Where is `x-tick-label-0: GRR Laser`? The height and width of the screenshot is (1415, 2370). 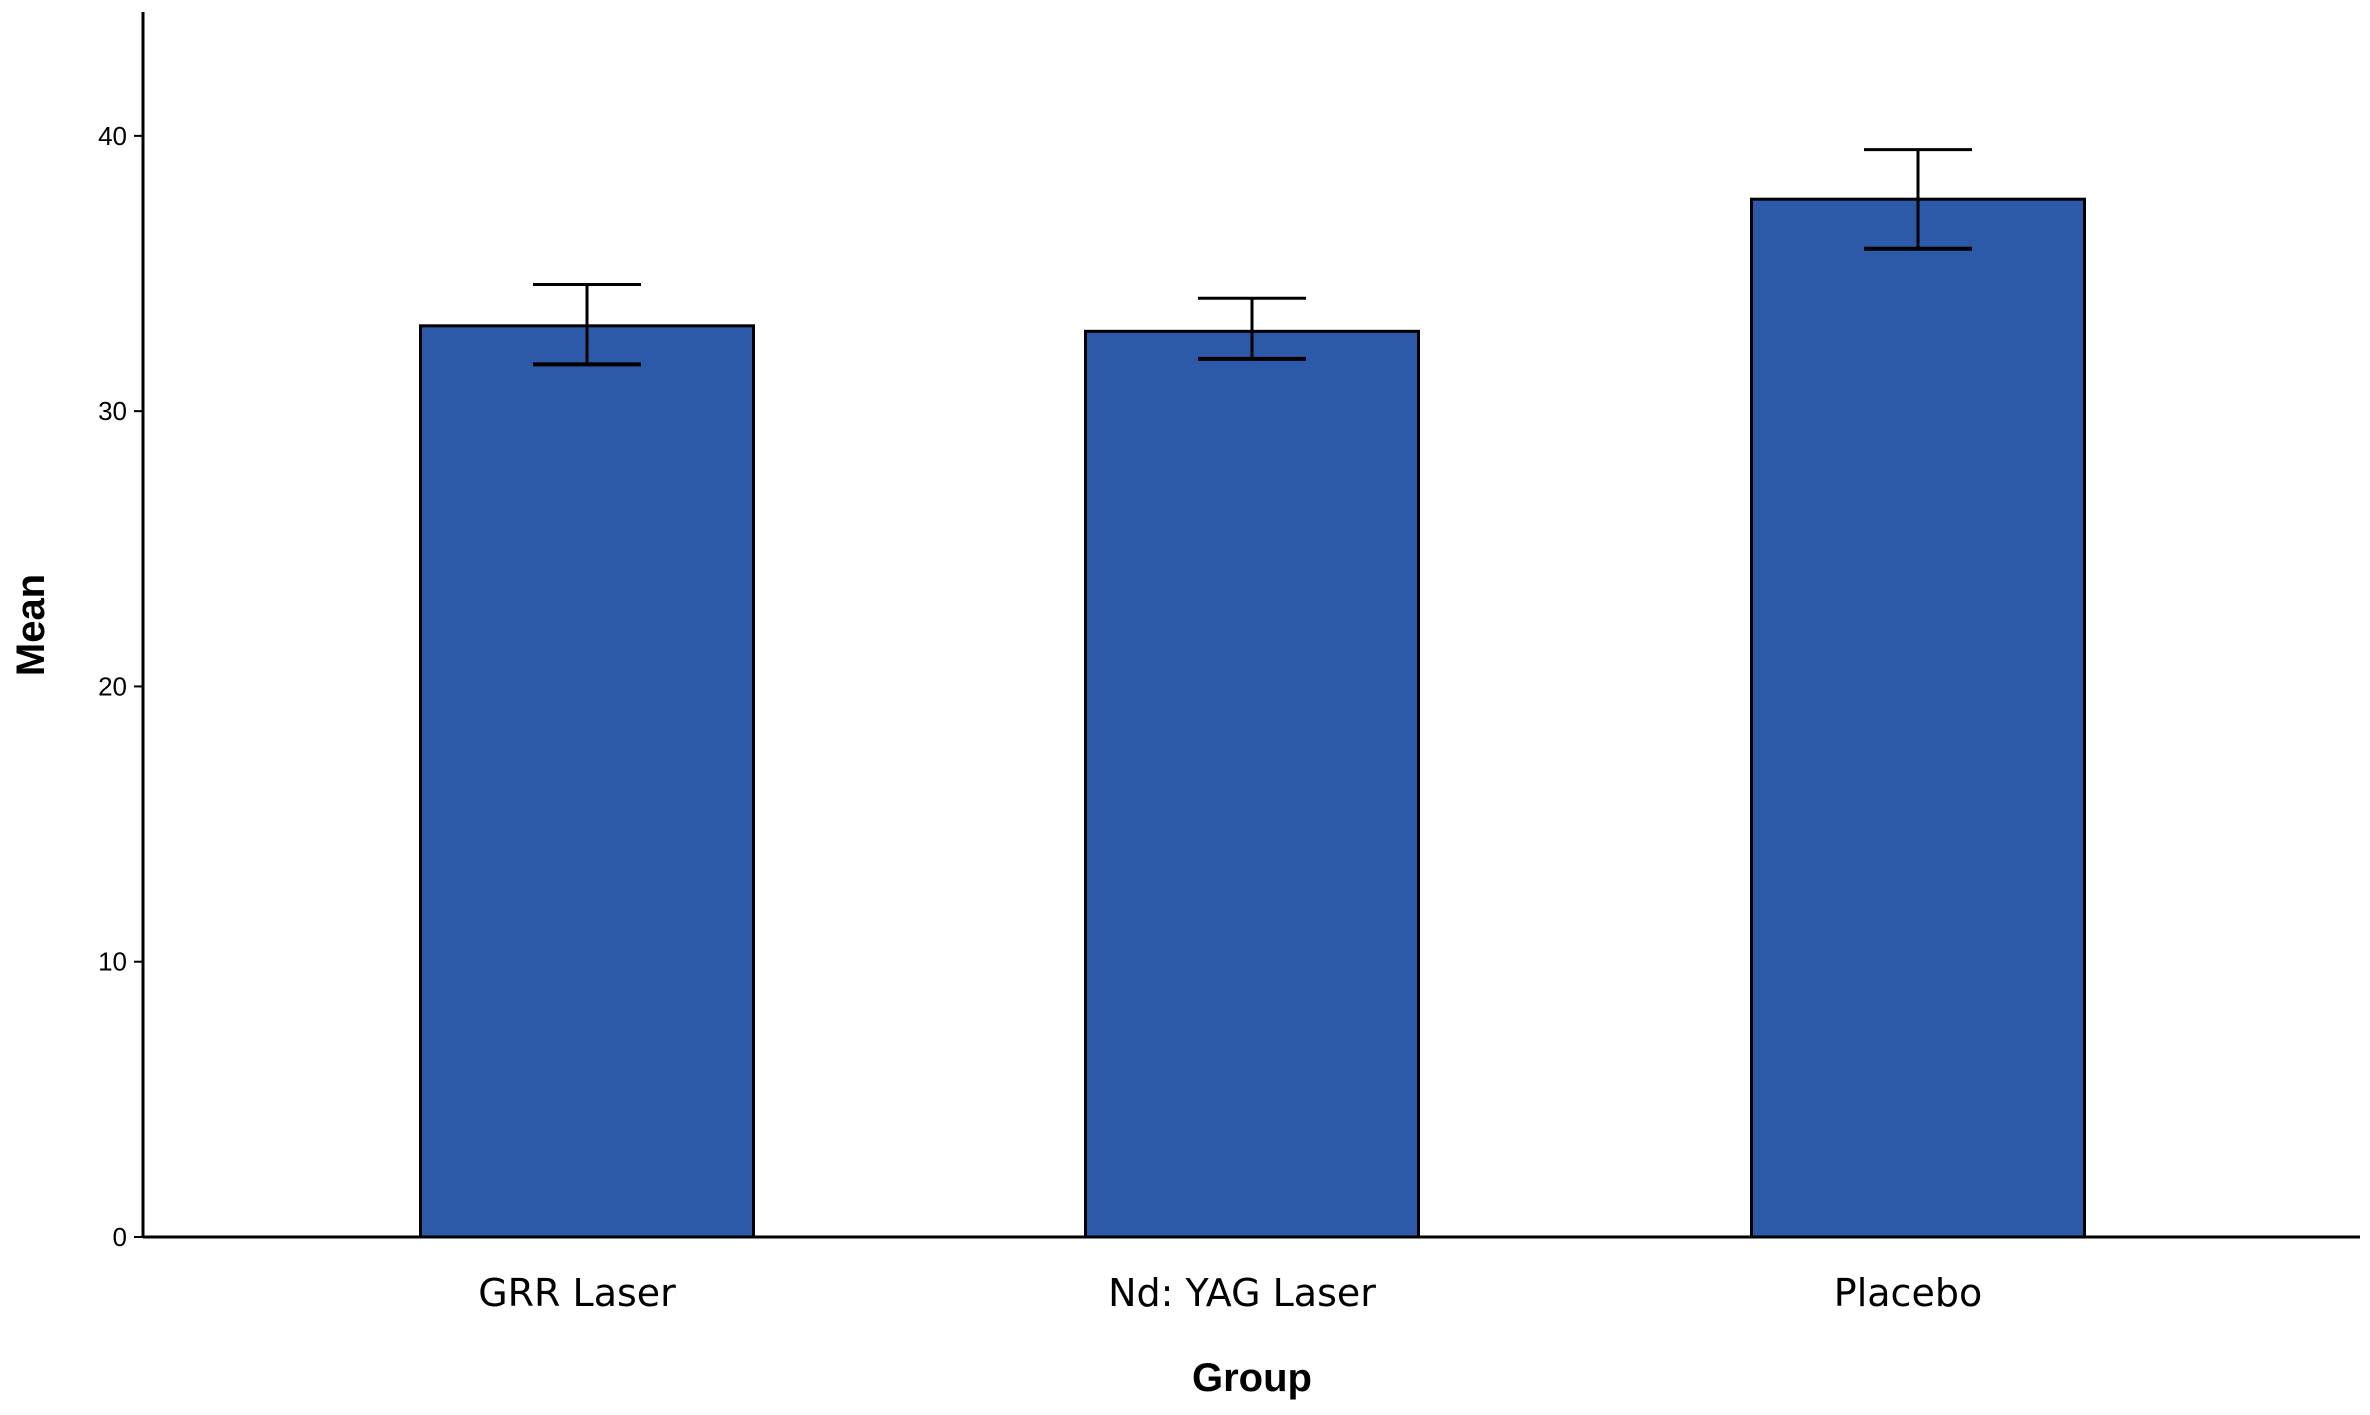
x-tick-label-0: GRR Laser is located at coordinates (577, 1293).